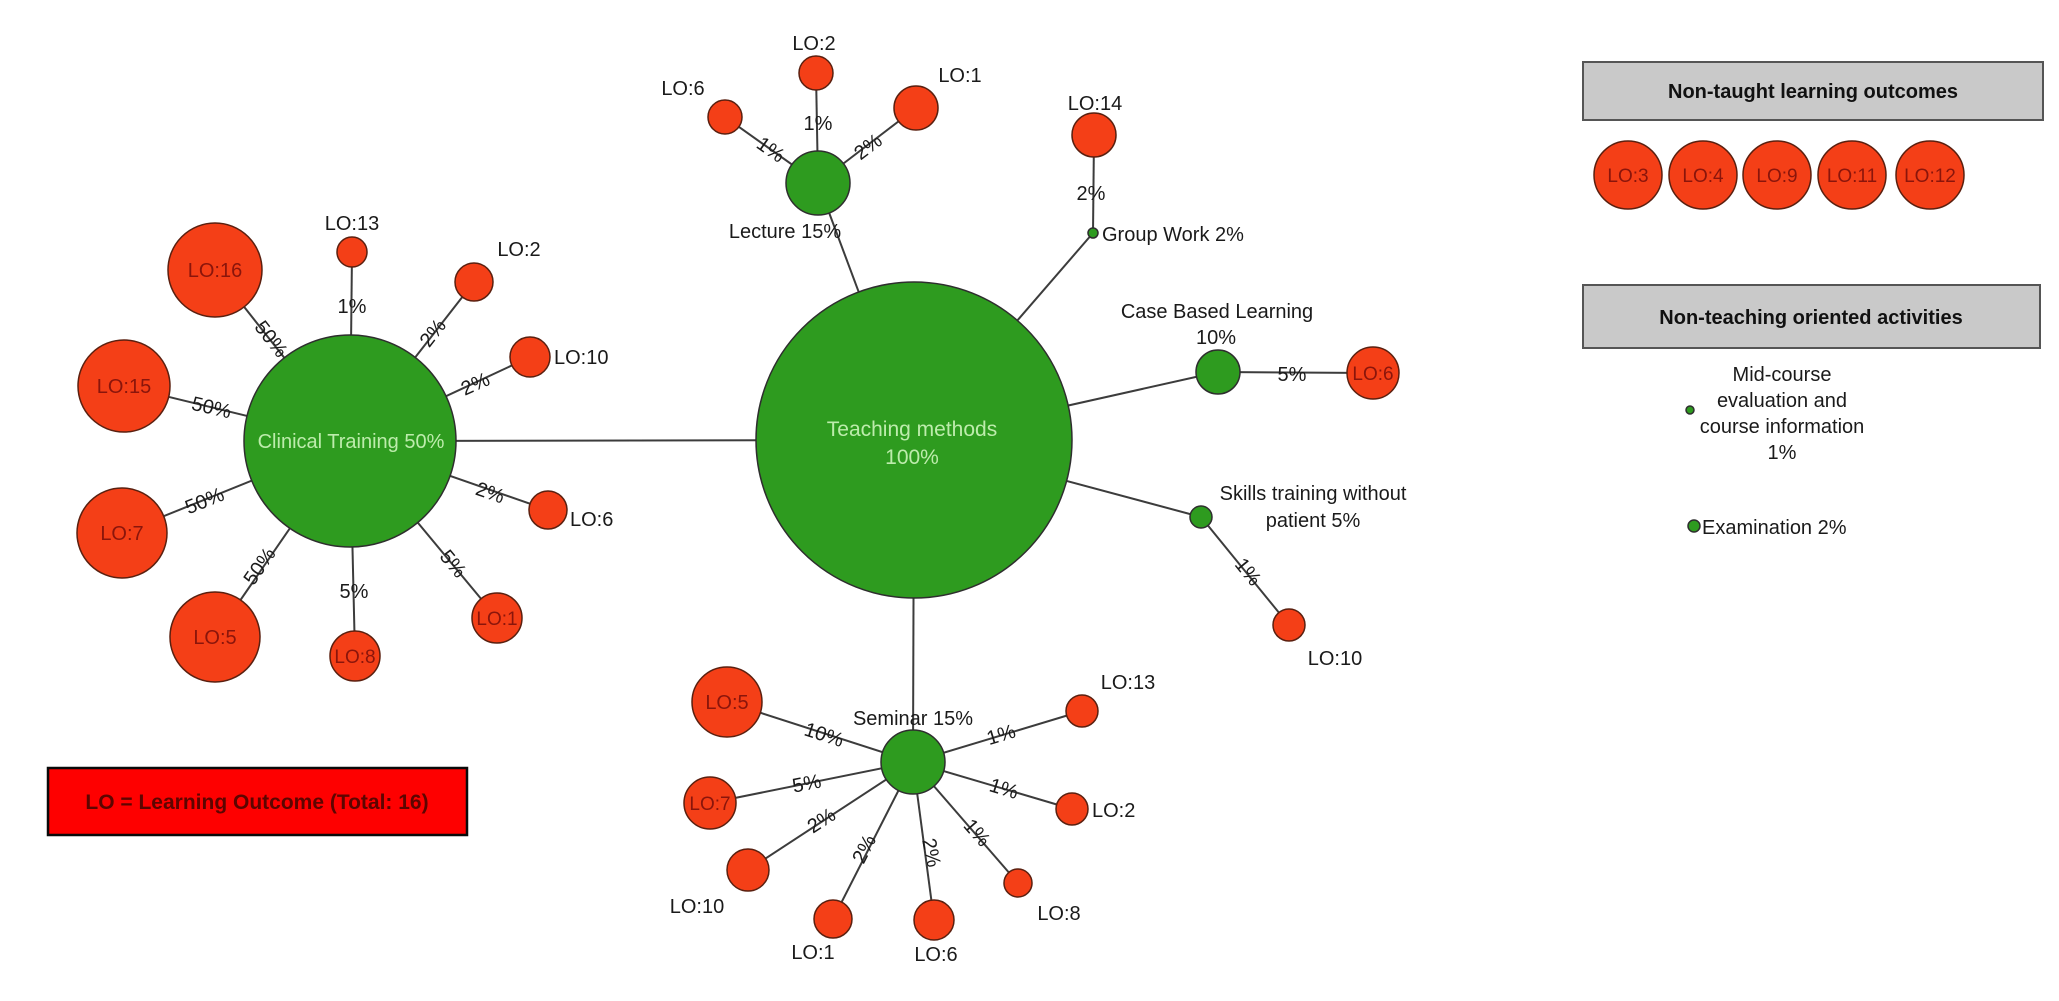 The image size is (2059, 1001). I want to click on node-lecture-lo2, so click(816, 73).